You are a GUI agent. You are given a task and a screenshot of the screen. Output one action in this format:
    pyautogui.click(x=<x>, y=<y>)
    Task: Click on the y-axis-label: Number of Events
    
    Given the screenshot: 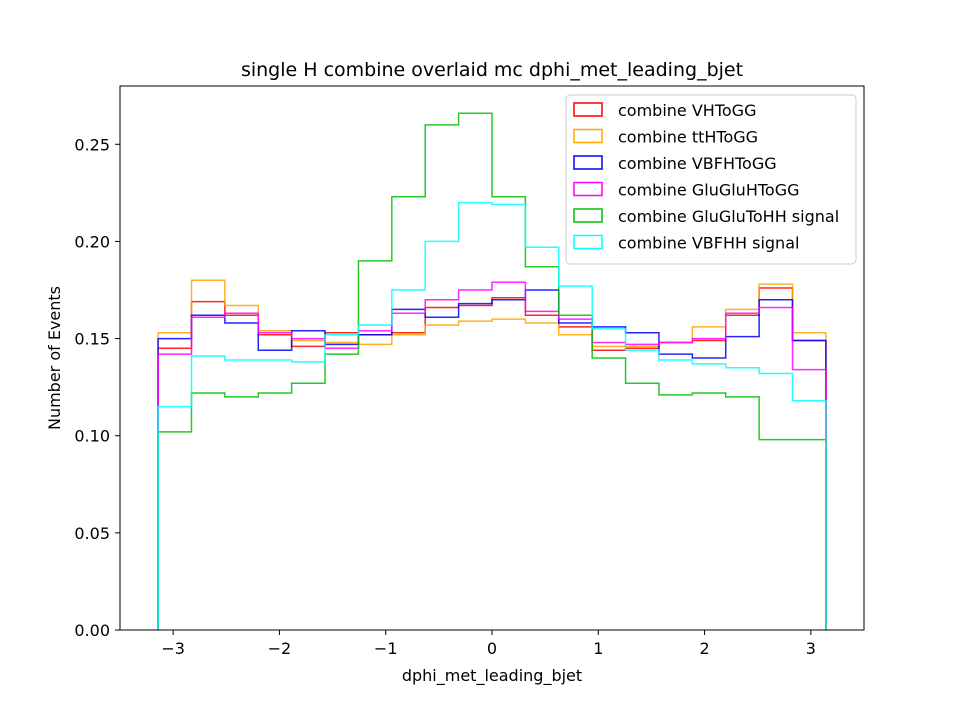 What is the action you would take?
    pyautogui.click(x=54, y=358)
    